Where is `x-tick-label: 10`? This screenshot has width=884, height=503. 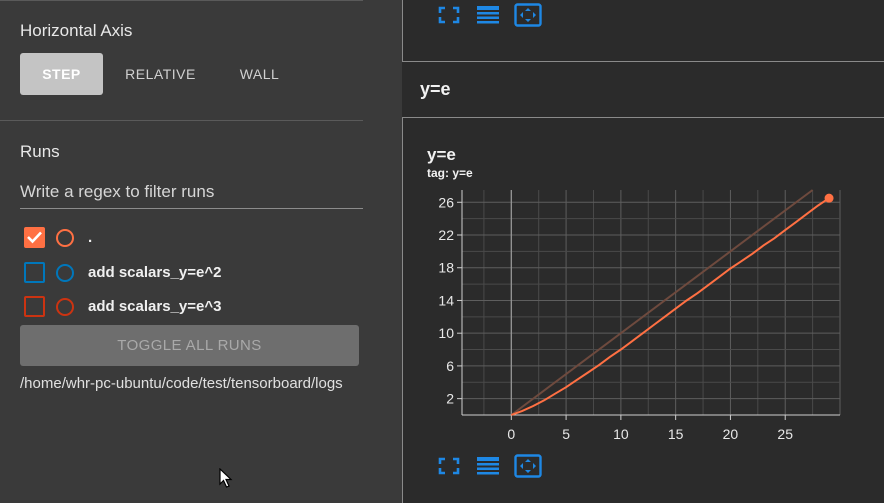 x-tick-label: 10 is located at coordinates (621, 434).